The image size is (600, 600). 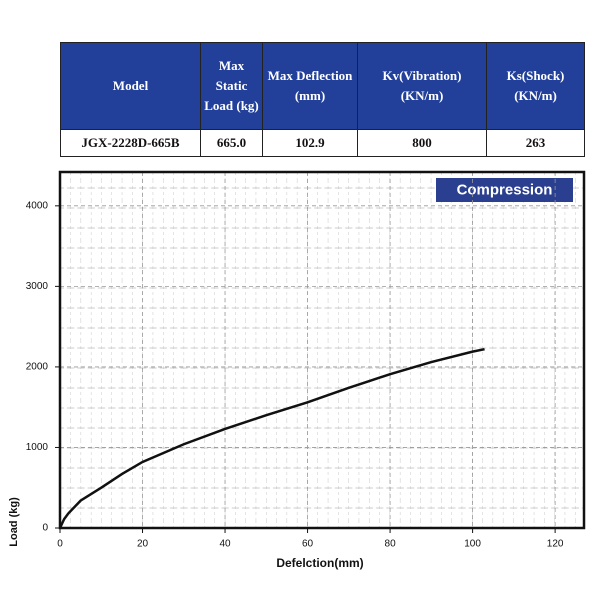 What do you see at coordinates (37, 286) in the screenshot?
I see `y-tick-label: 3000` at bounding box center [37, 286].